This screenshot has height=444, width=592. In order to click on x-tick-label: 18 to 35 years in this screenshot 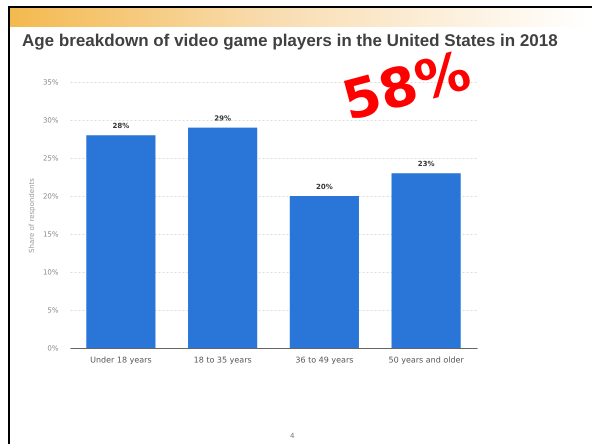, I will do `click(223, 360)`.